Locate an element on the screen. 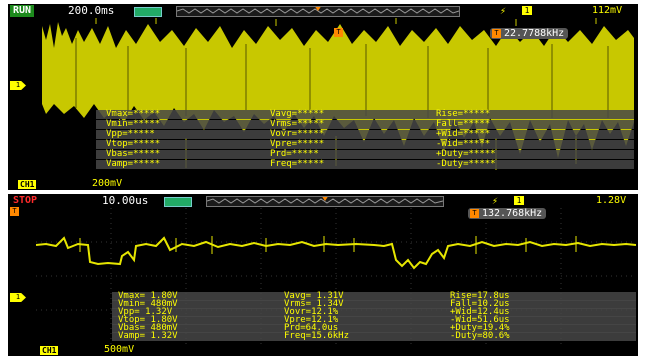  meas-pduty: +Duty=***** is located at coordinates (466, 154).